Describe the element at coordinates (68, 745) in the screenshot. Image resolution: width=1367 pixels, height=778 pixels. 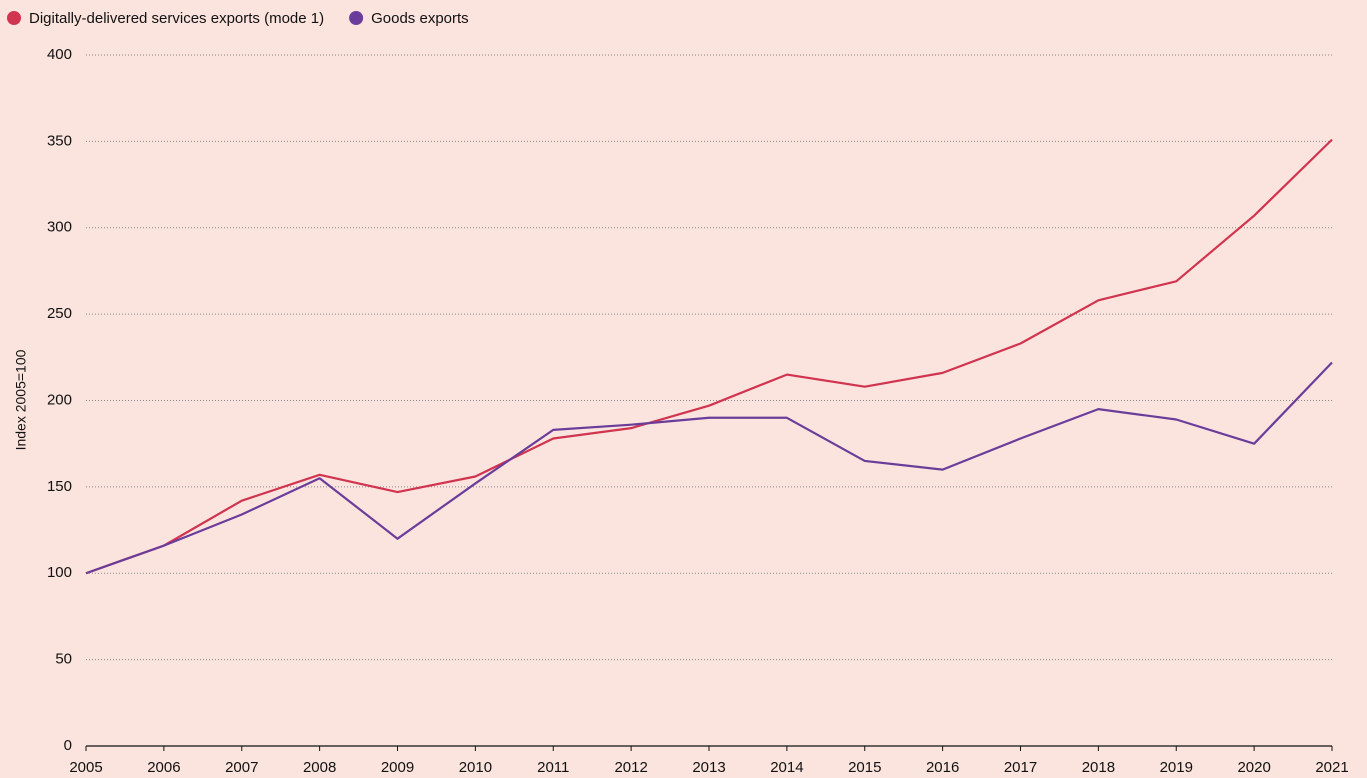
I see `y-tick-label: 0` at that location.